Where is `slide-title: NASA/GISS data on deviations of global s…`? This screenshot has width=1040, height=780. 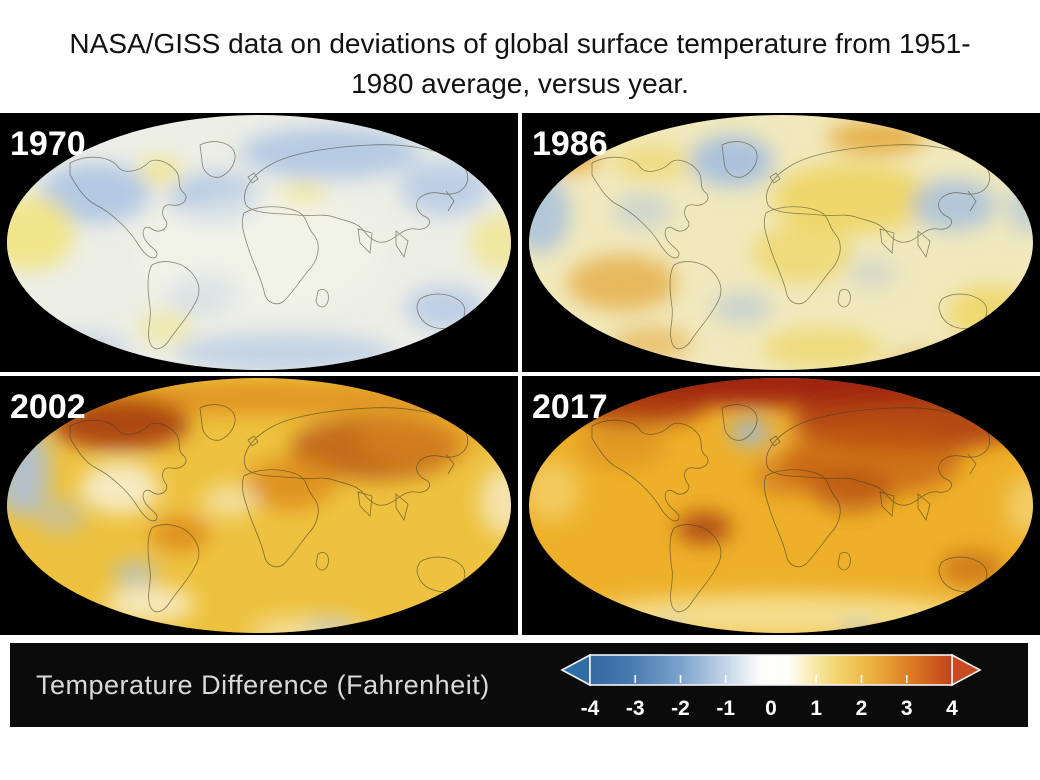 slide-title: NASA/GISS data on deviations of global s… is located at coordinates (520, 52).